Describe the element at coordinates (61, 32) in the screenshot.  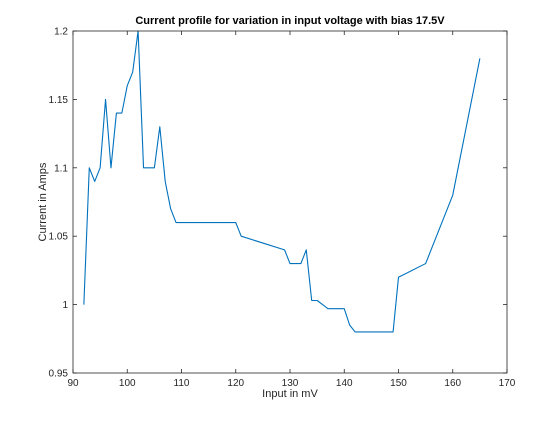
I see `y-tick-label: 1.2` at that location.